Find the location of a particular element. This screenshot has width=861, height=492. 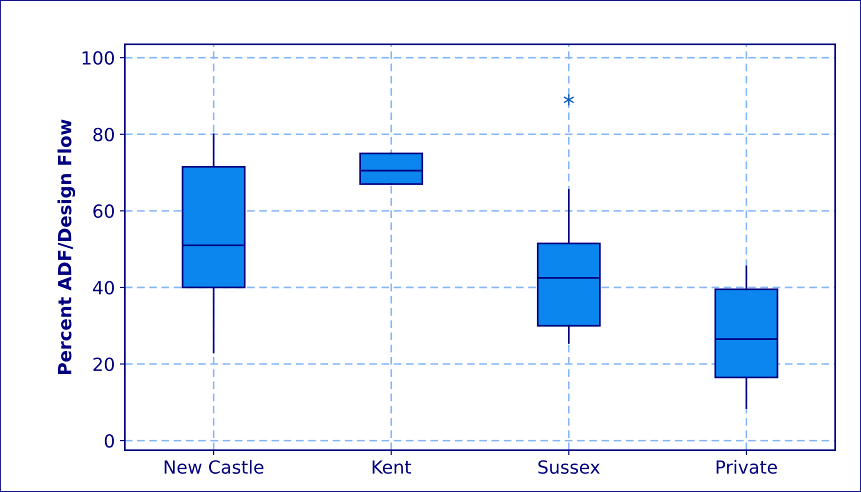

y-tick-label: 80 is located at coordinates (103, 135).